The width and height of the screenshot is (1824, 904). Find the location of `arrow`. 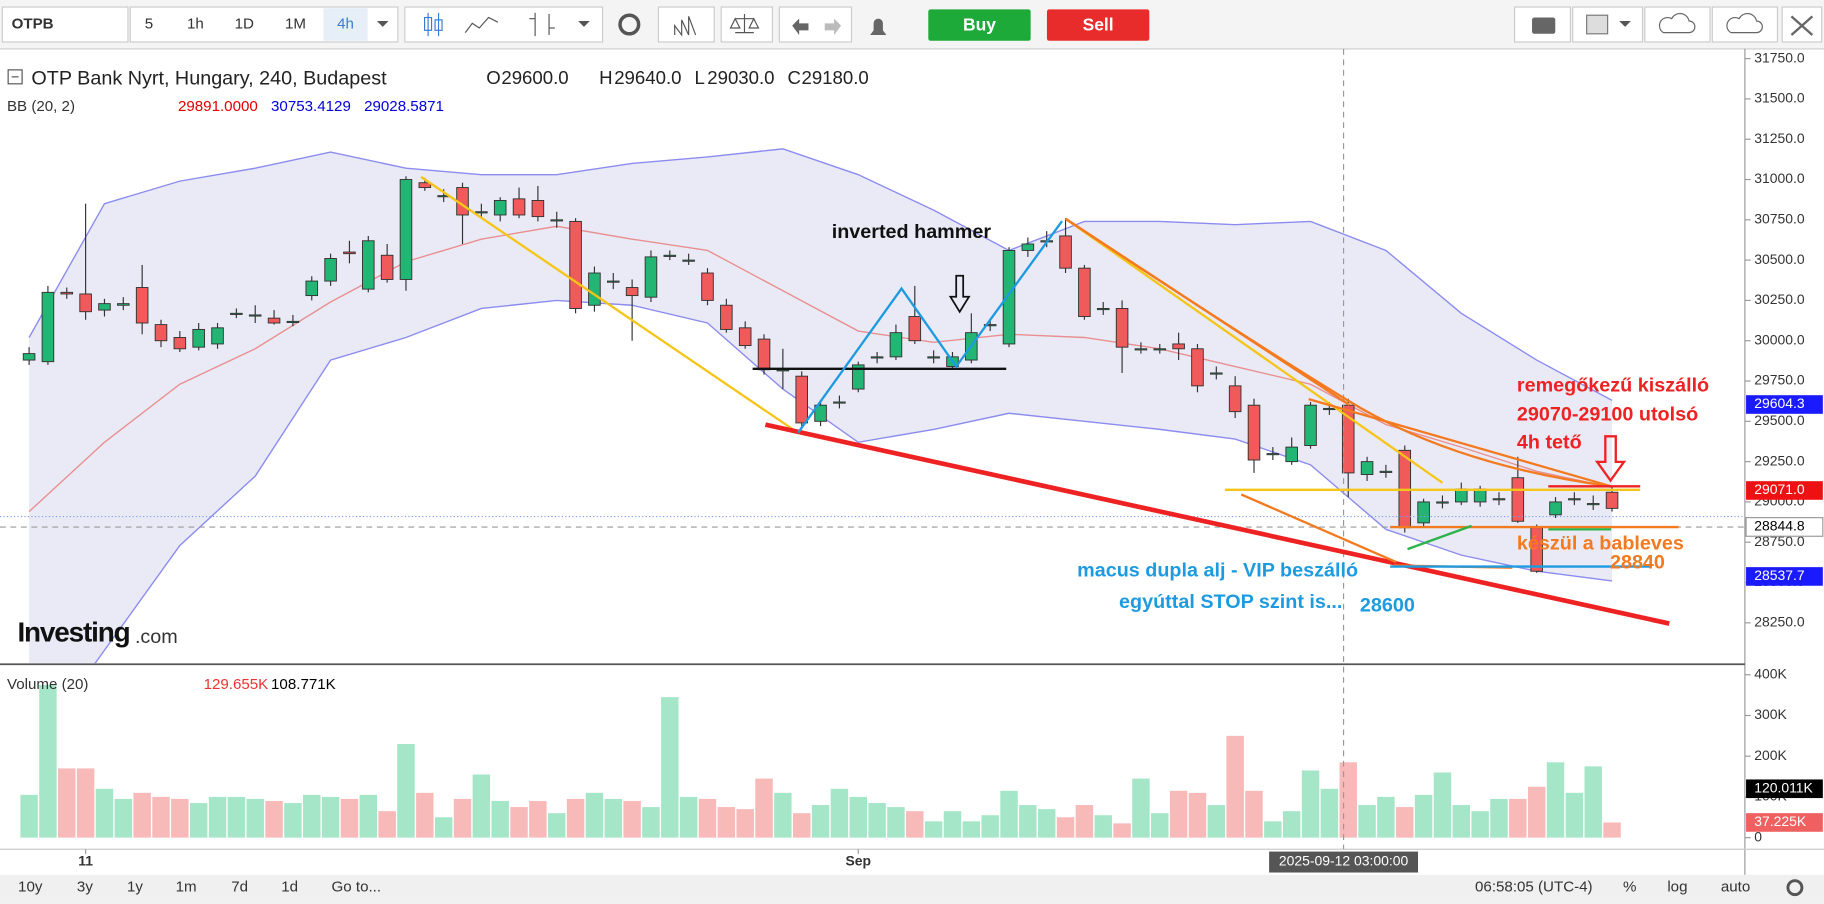

arrow is located at coordinates (959, 294).